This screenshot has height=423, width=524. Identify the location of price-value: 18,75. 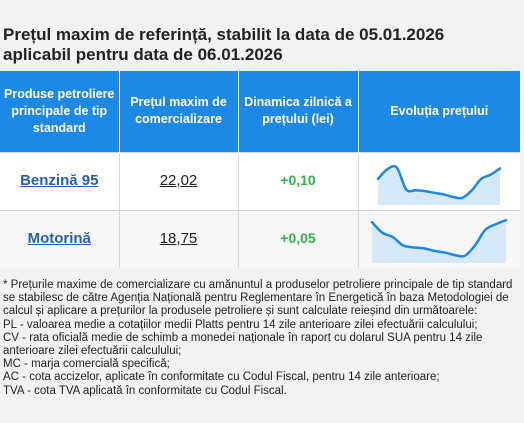
(178, 239).